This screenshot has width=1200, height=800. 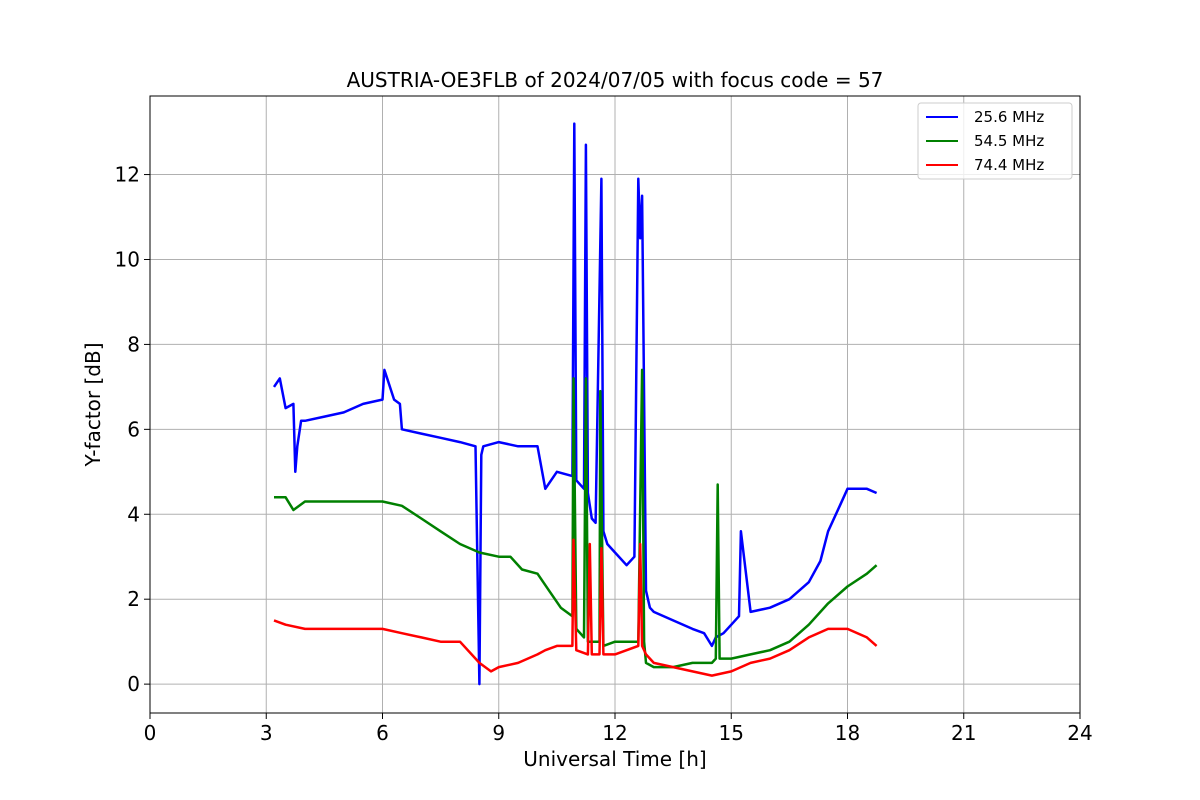 What do you see at coordinates (93, 404) in the screenshot?
I see `y-axis-label: Y-factor [dB]` at bounding box center [93, 404].